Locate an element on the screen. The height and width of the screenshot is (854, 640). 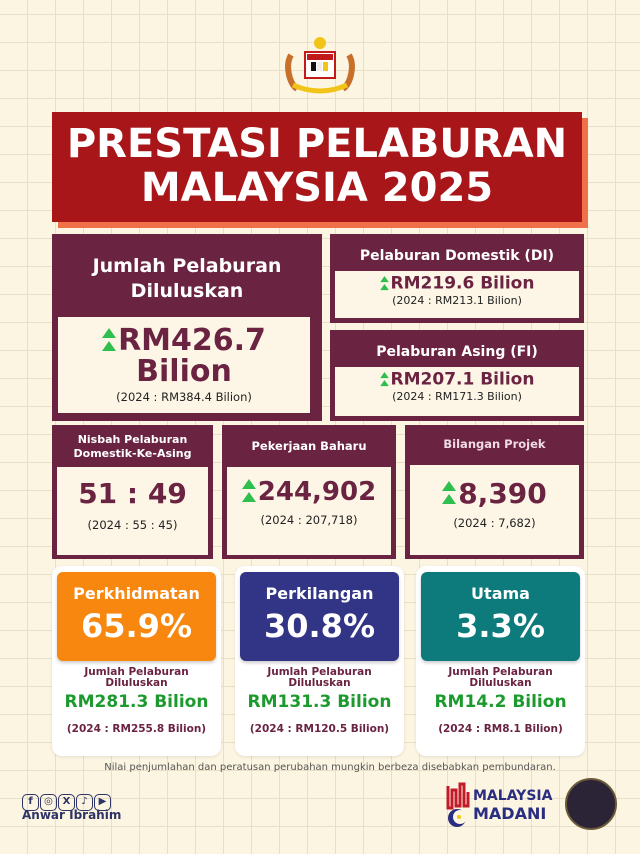
sector-header: Perkhidmatan 65.9% is located at coordinates (136, 616).